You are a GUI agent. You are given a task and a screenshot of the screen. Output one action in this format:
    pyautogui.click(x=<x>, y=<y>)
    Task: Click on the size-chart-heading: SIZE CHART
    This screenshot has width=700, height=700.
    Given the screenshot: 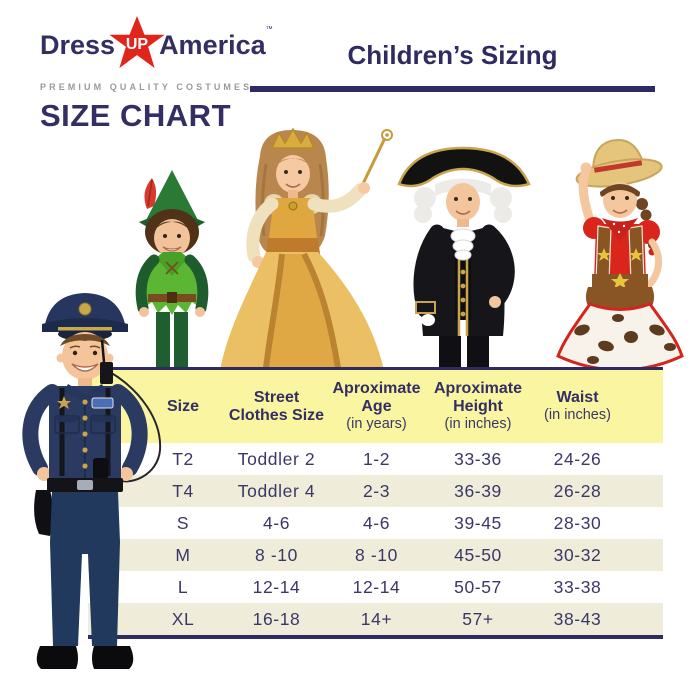 What is the action you would take?
    pyautogui.click(x=135, y=115)
    